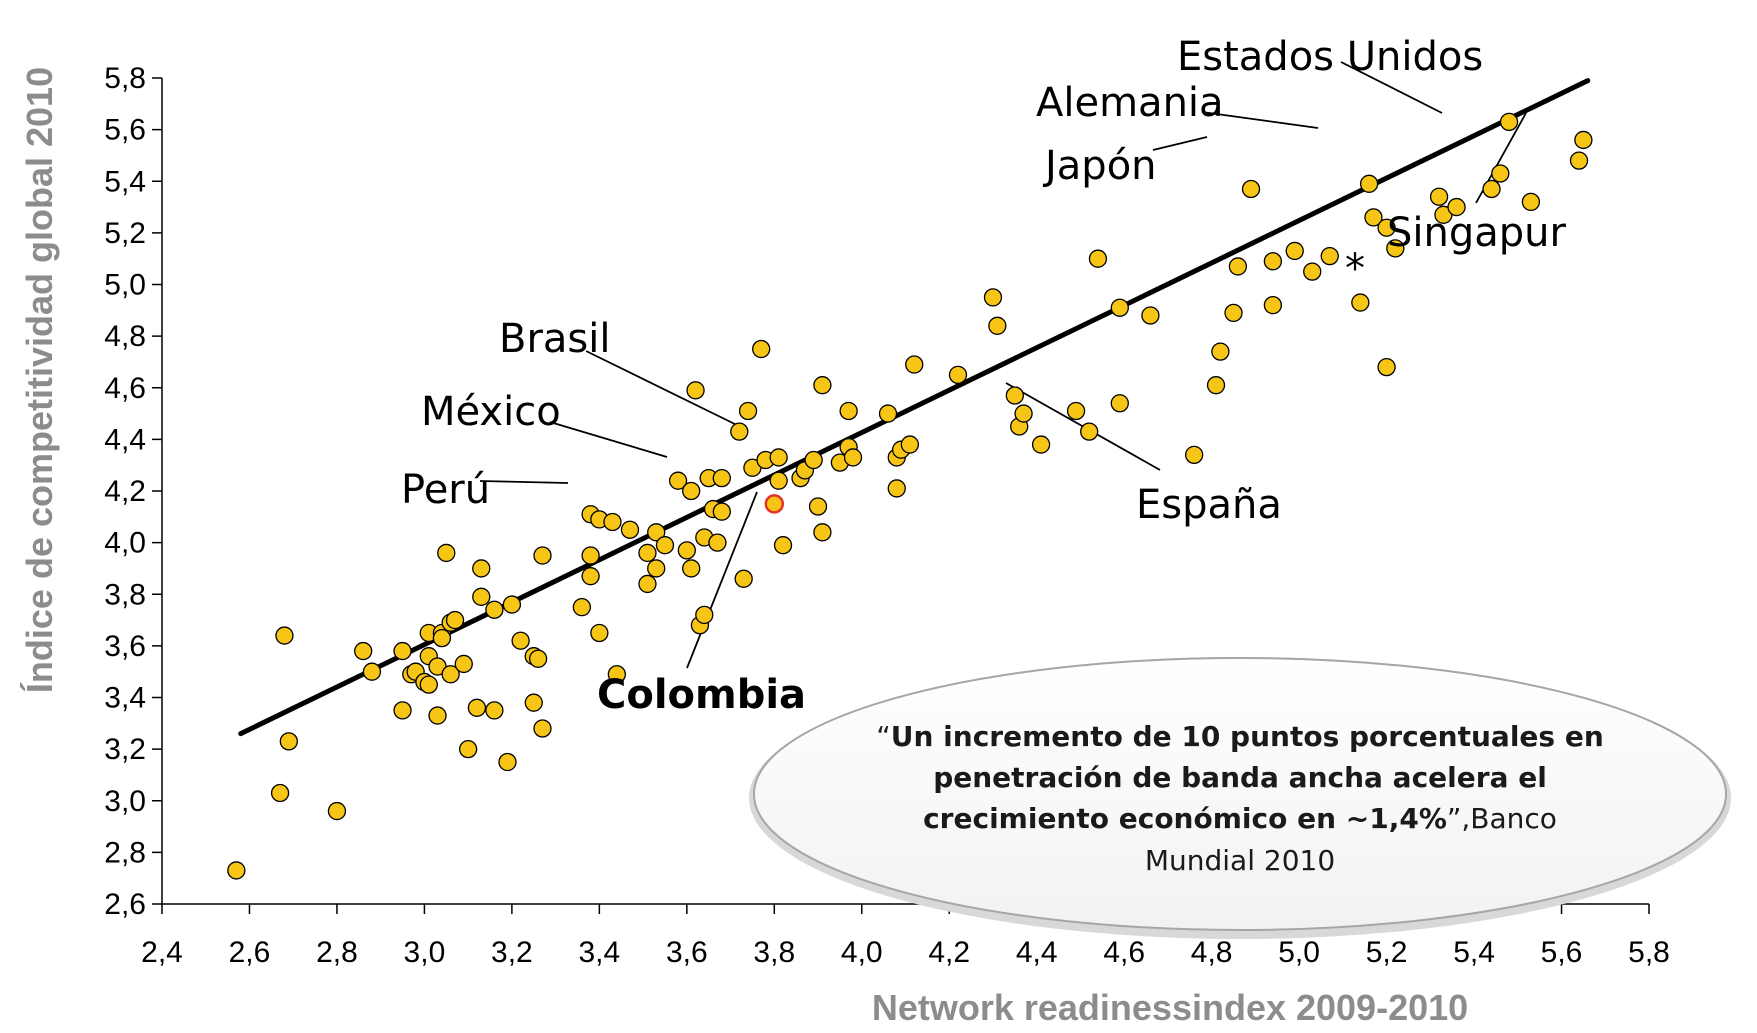  Describe the element at coordinates (125, 181) in the screenshot. I see `y-tick-label: 5,4` at that location.